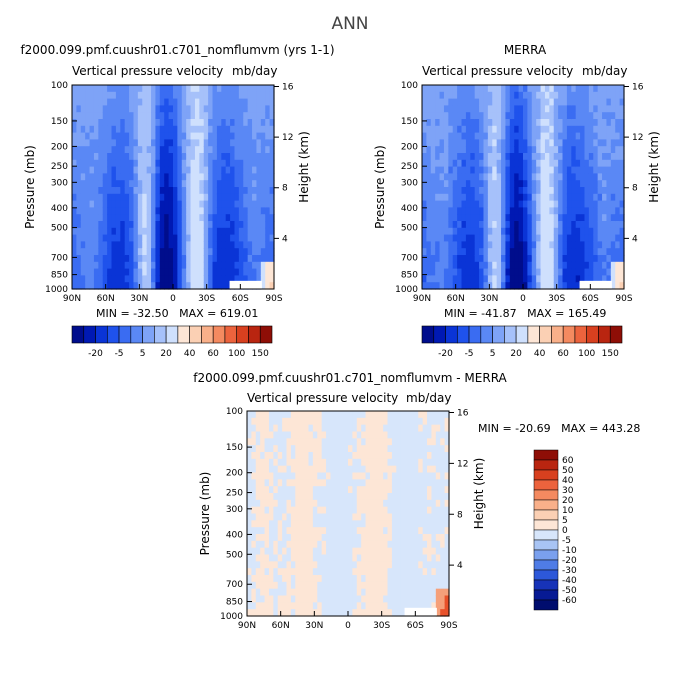  Describe the element at coordinates (568, 481) in the screenshot. I see `colorbar-label: 40` at that location.